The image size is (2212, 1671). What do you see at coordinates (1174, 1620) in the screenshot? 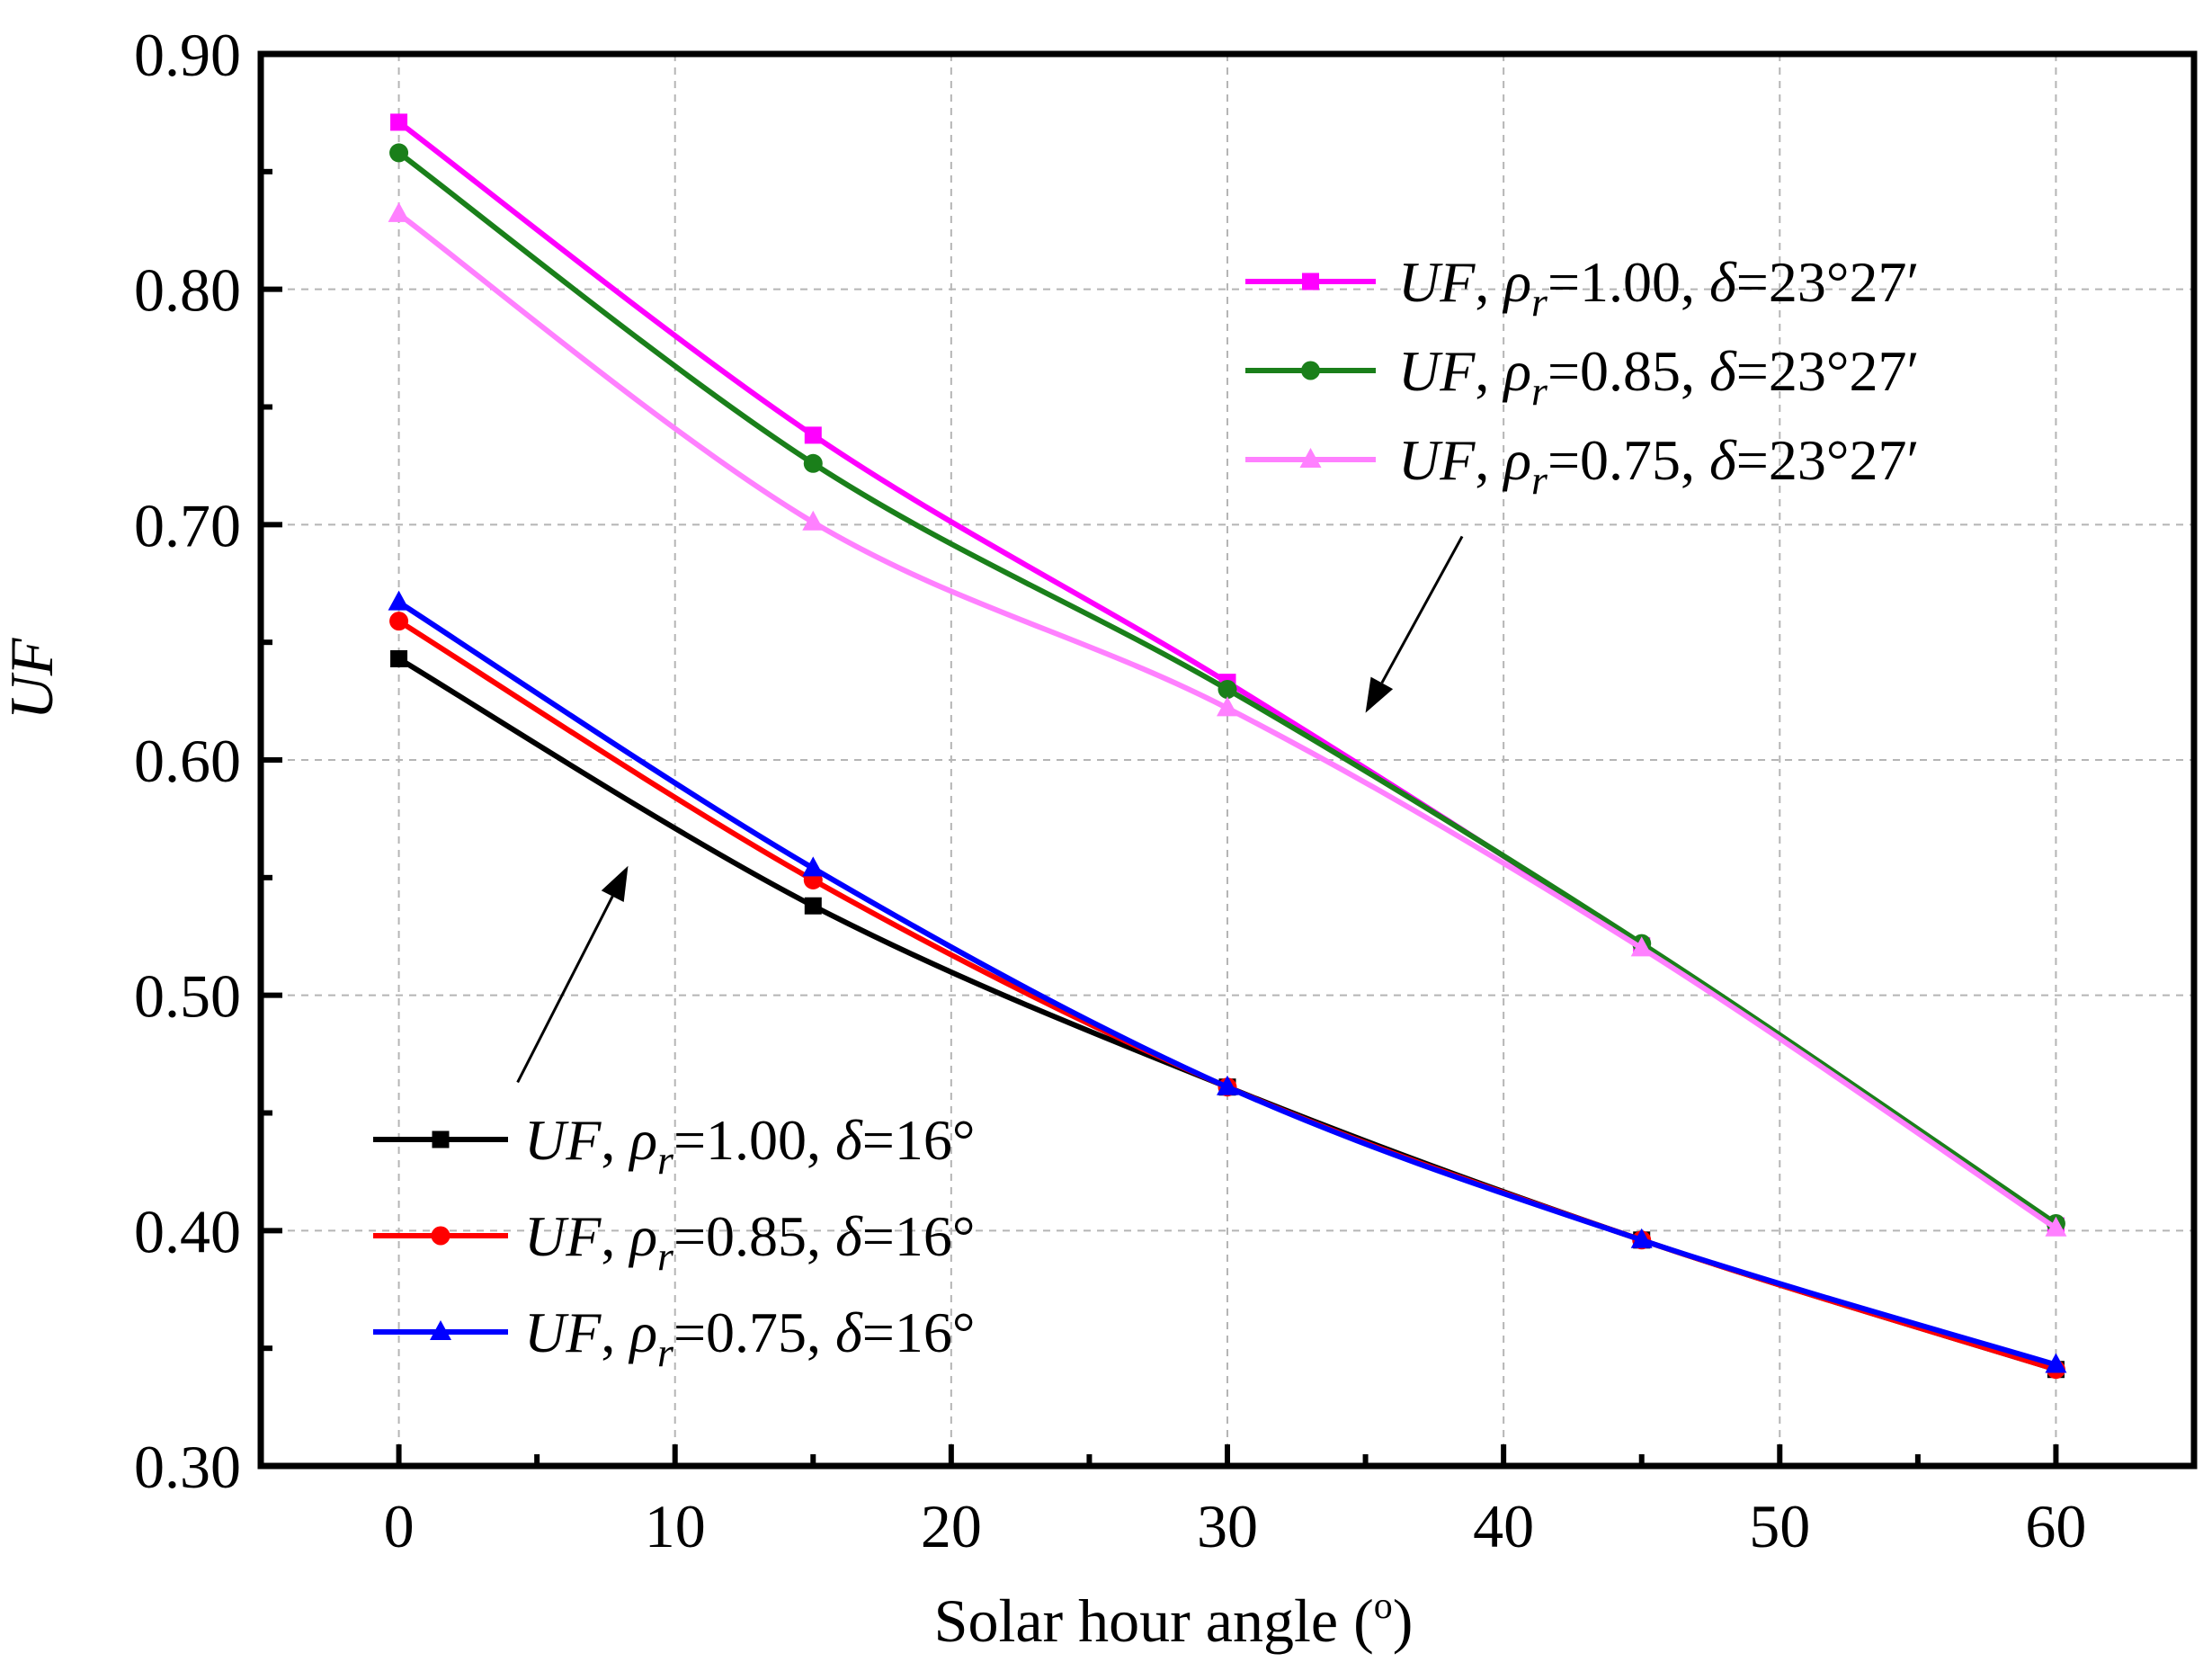
I see `x-axis-title: Solar hour angle (o)` at bounding box center [1174, 1620].